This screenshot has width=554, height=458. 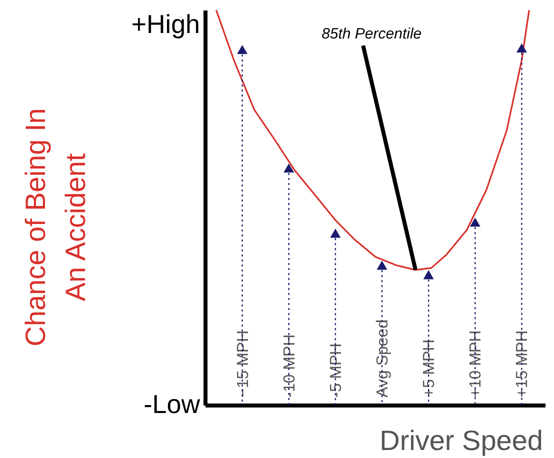 What do you see at coordinates (55, 227) in the screenshot?
I see `y-axis-title: Chance of Being In An Accident` at bounding box center [55, 227].